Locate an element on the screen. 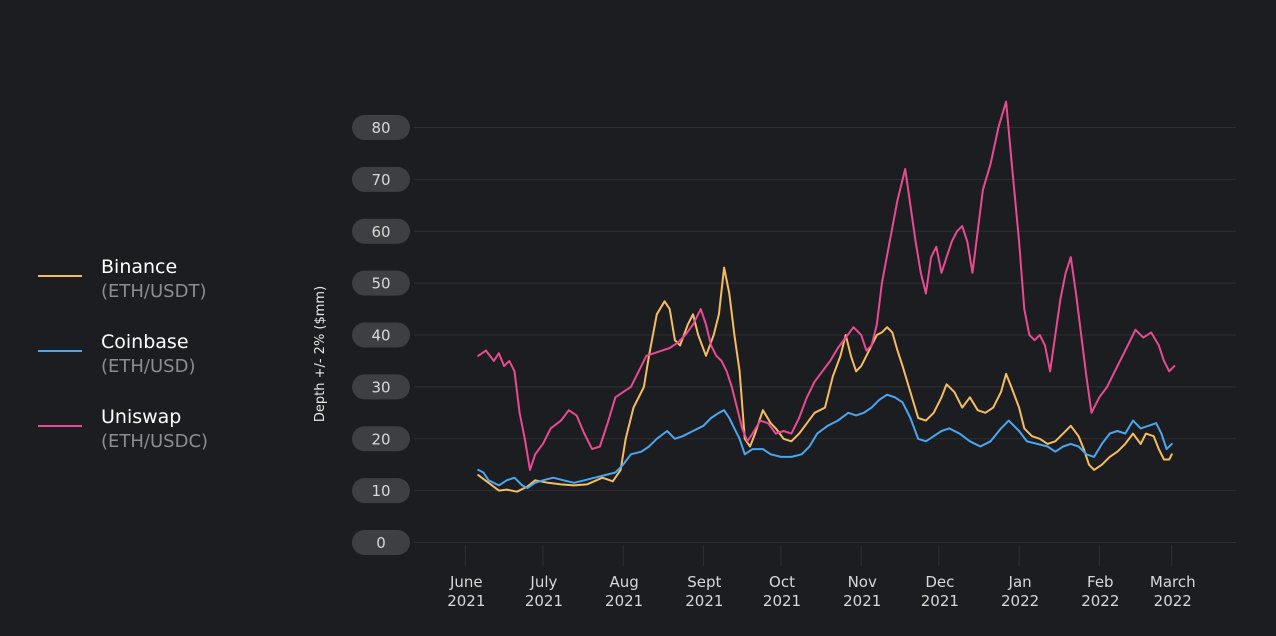 This screenshot has width=1276, height=636. x-tick-month-feb: Feb is located at coordinates (1100, 582).